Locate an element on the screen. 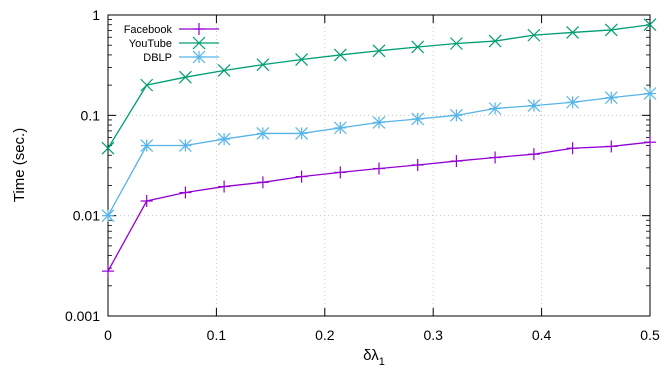 The image size is (667, 375). y-axis-label: Time (sec.) is located at coordinates (19, 165).